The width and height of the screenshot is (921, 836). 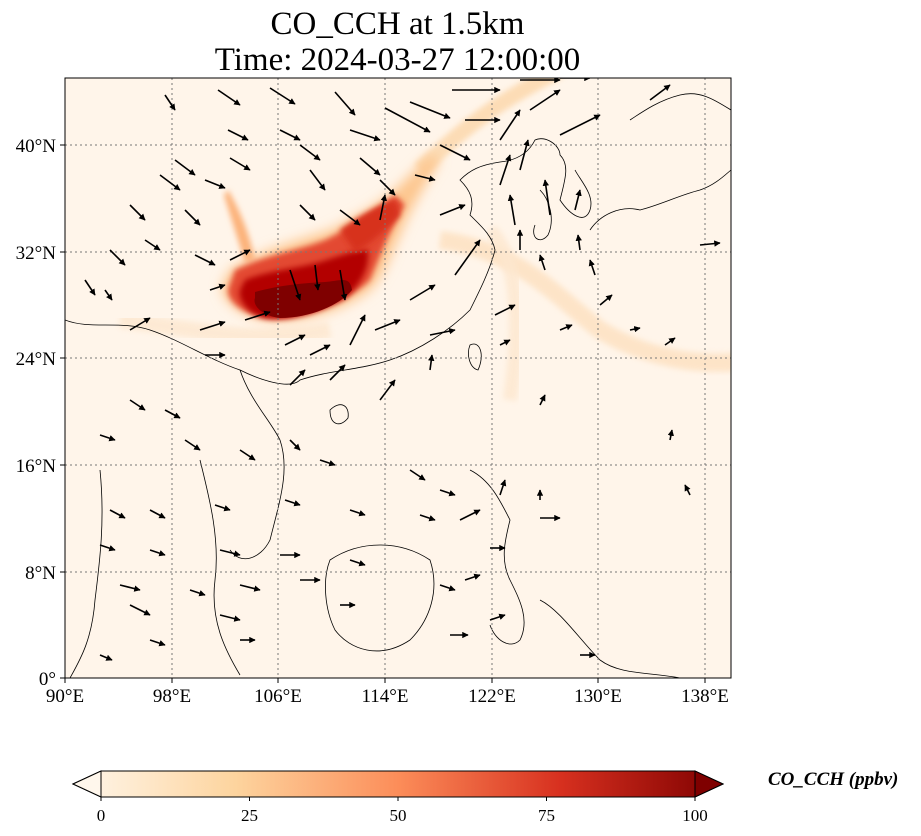 What do you see at coordinates (546, 815) in the screenshot?
I see `colorbar-tick-75: 75` at bounding box center [546, 815].